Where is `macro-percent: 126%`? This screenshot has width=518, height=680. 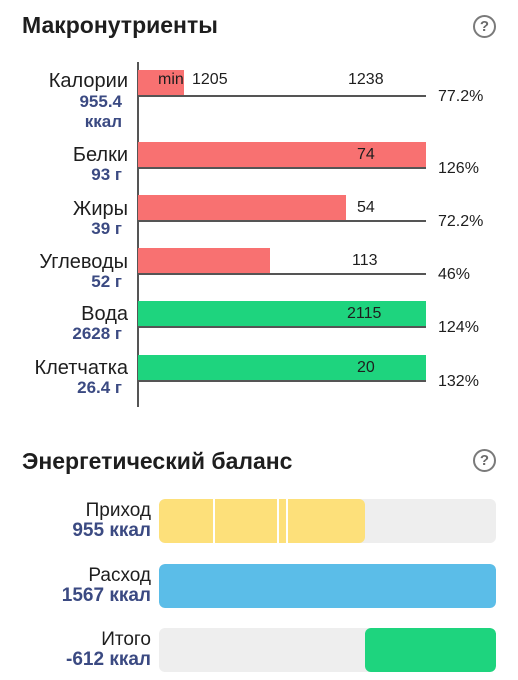 macro-percent: 126% is located at coordinates (458, 168).